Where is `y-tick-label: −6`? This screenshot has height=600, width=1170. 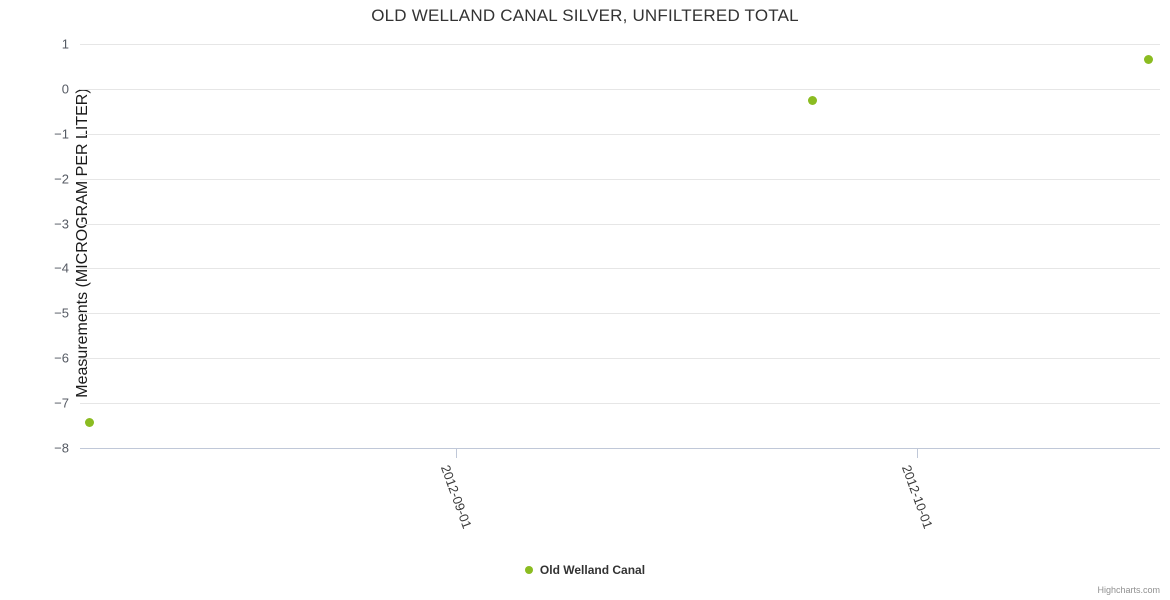 y-tick-label: −6 is located at coordinates (61, 358).